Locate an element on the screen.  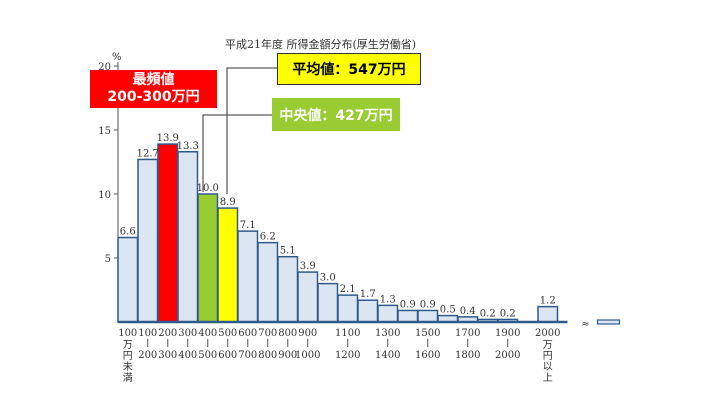
value-label: 6.2 is located at coordinates (268, 237).